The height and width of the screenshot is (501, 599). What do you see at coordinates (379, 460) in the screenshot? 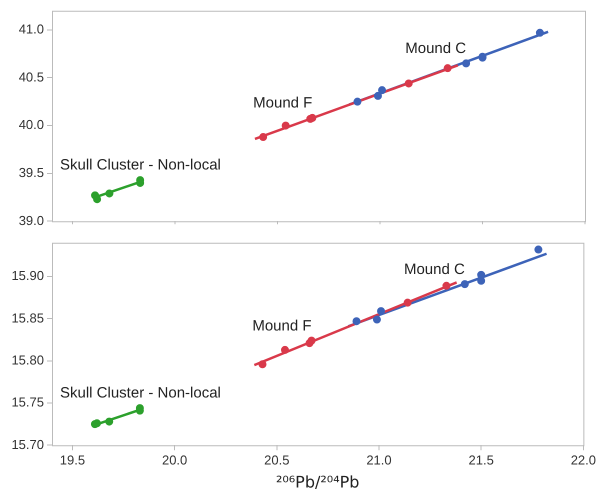
I see `x-tick-label: 21.0` at bounding box center [379, 460].